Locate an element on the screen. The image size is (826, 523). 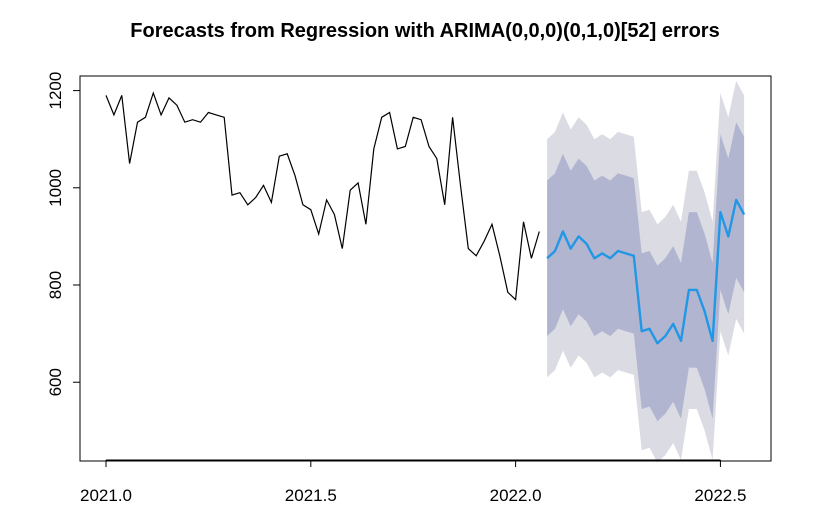
x-tick-label: 2022.5 is located at coordinates (720, 495).